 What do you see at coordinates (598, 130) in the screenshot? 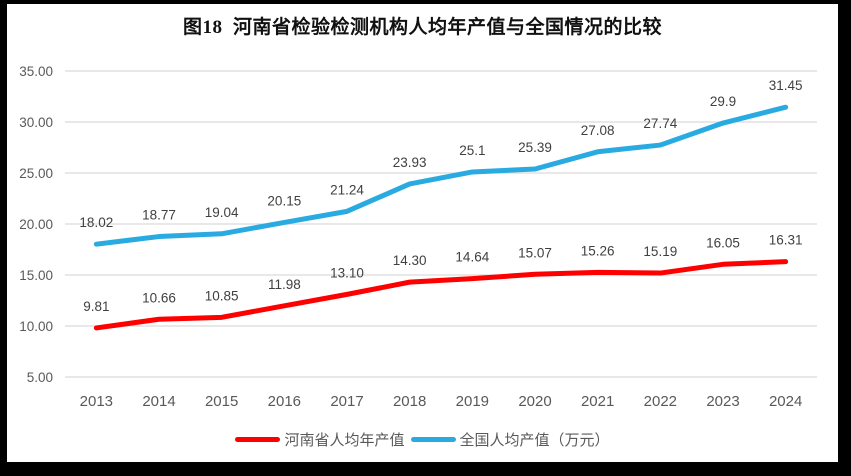
I see `data-label: 27.08` at bounding box center [598, 130].